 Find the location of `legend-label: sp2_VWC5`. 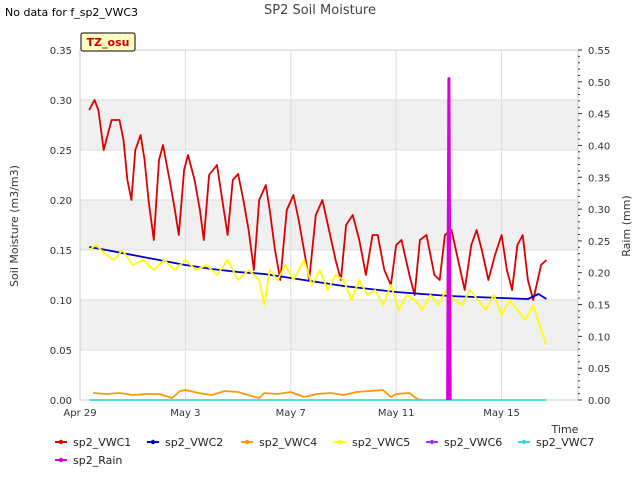

legend-label: sp2_VWC5 is located at coordinates (381, 442).